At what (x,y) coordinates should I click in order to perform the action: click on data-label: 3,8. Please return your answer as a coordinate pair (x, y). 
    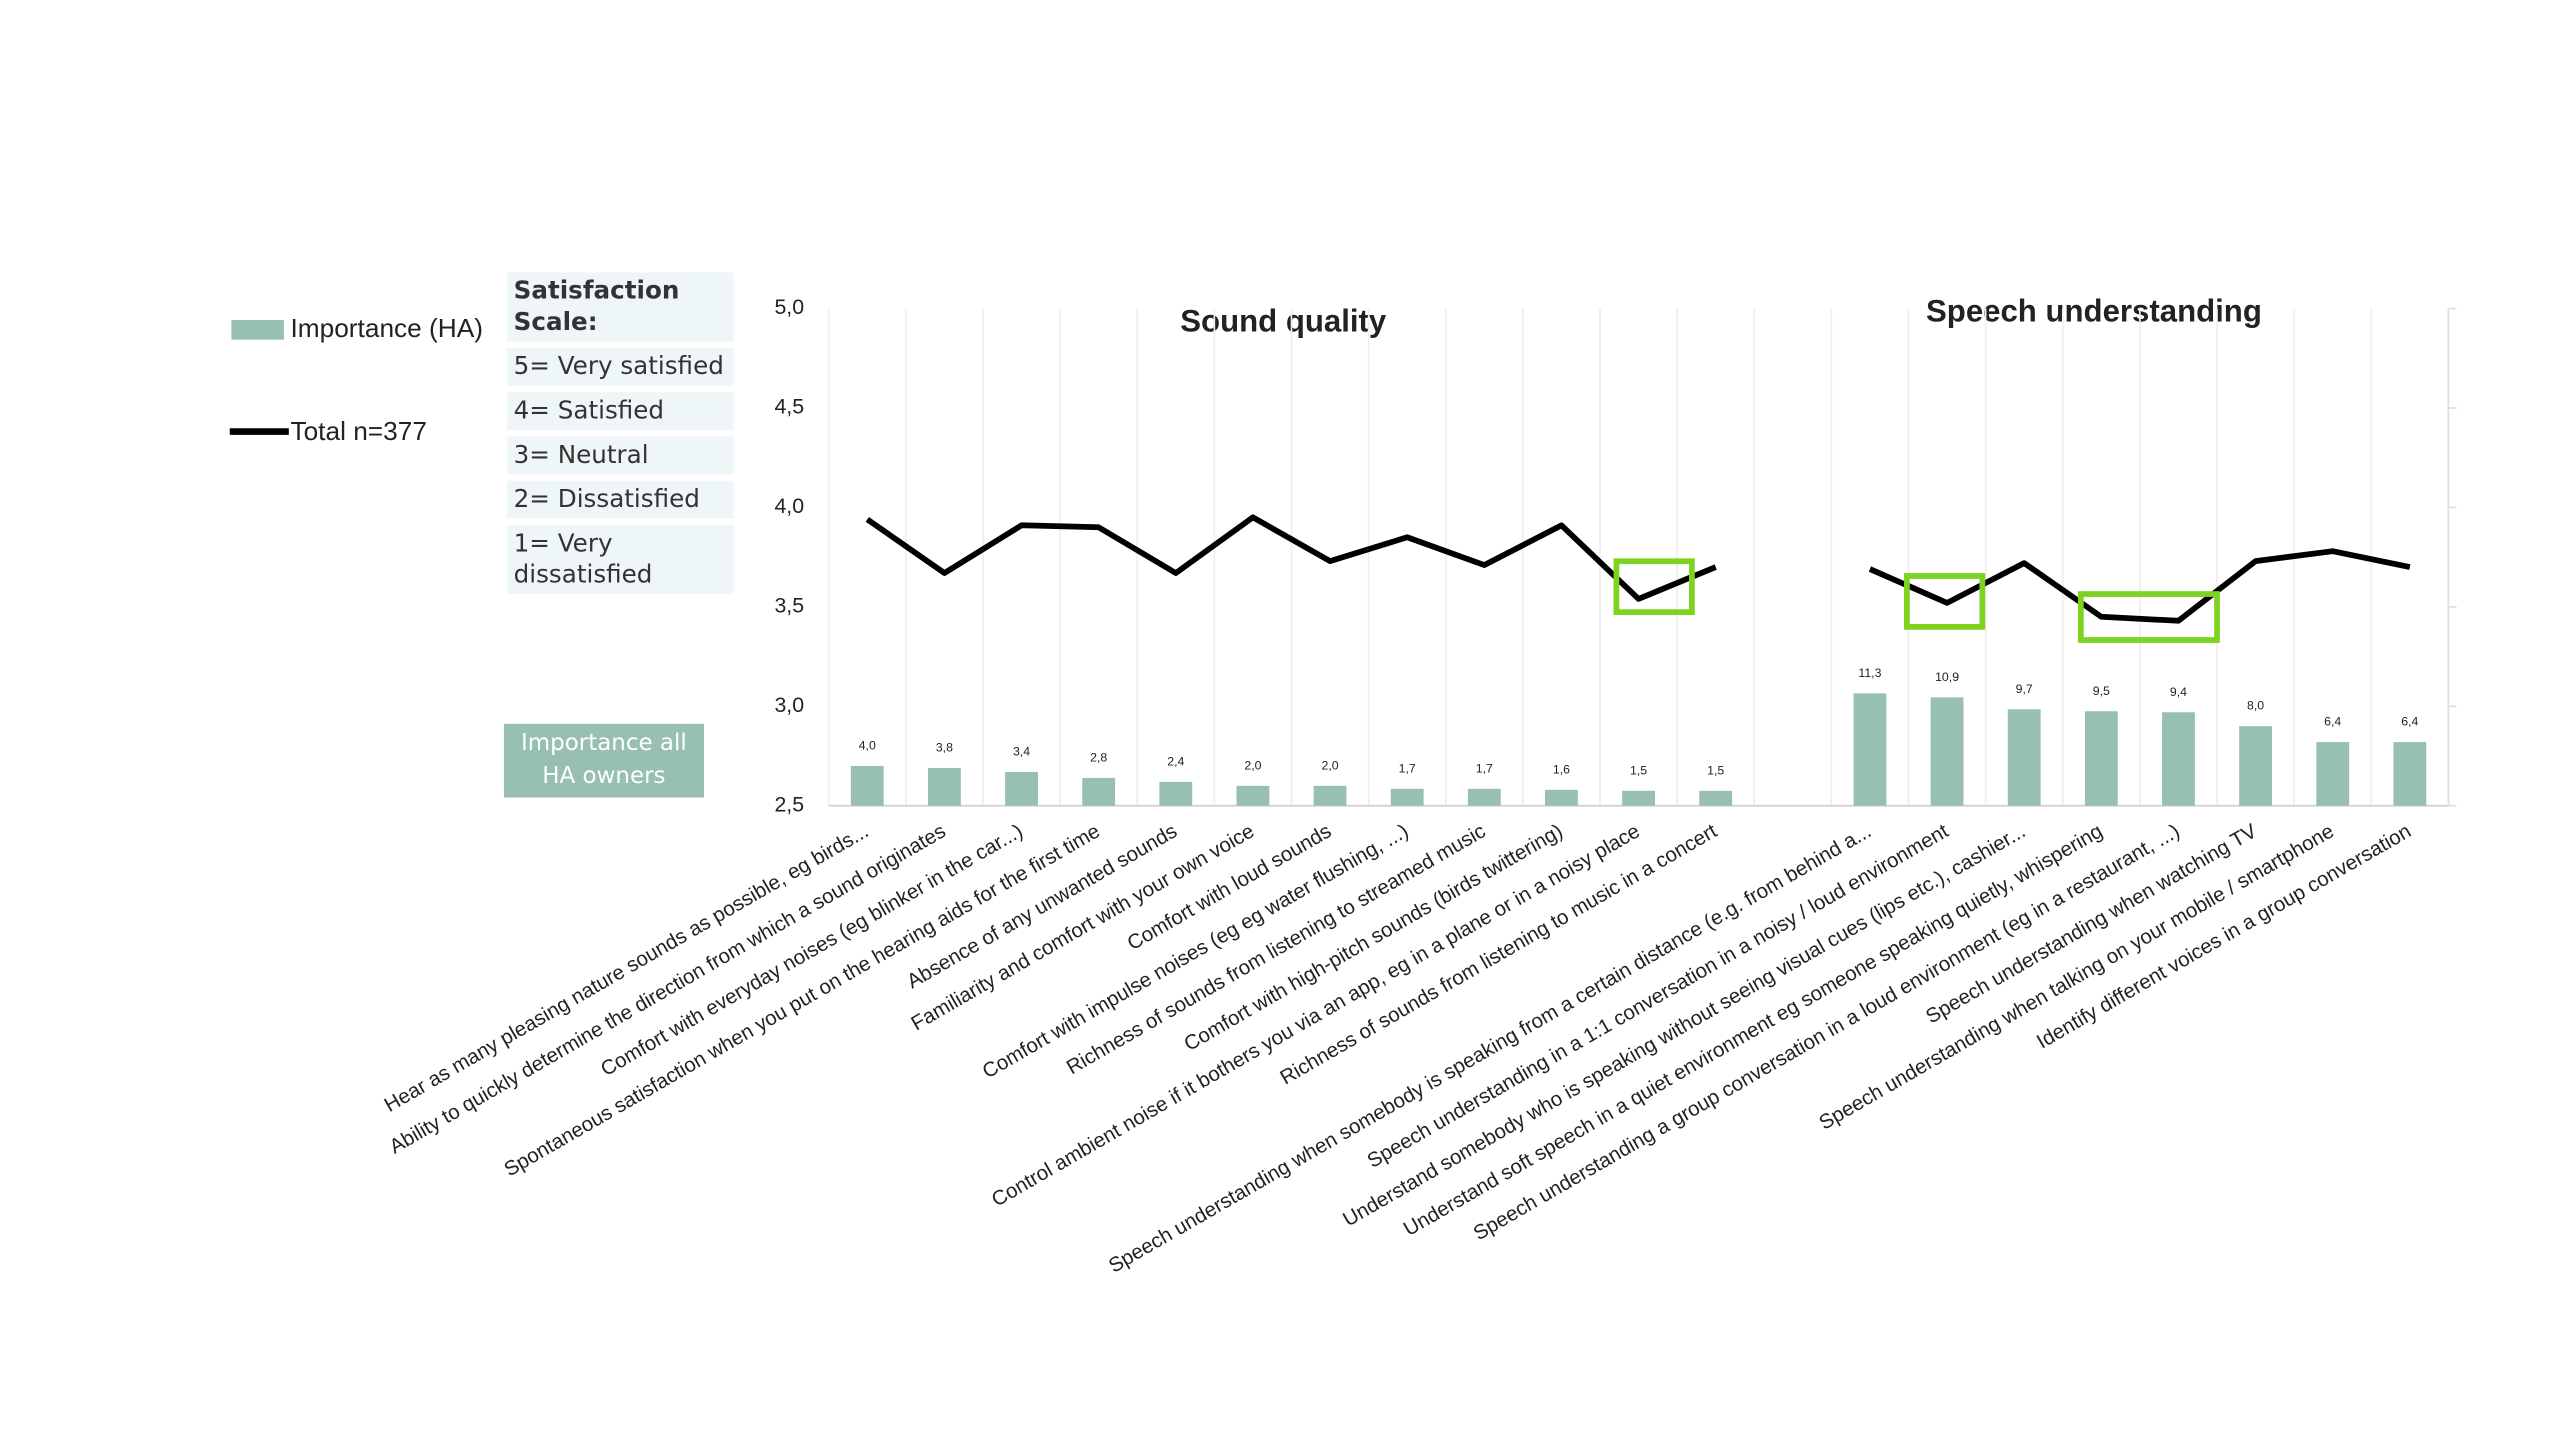
    Looking at the image, I should click on (944, 748).